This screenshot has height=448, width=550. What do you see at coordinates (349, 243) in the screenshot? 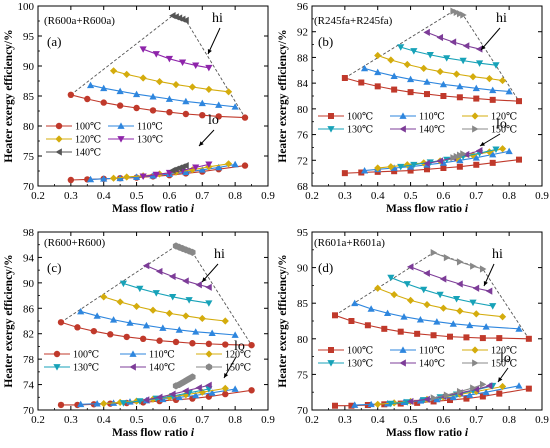
I see `fluid-pair-label: (R601a+R601a)` at bounding box center [349, 243].